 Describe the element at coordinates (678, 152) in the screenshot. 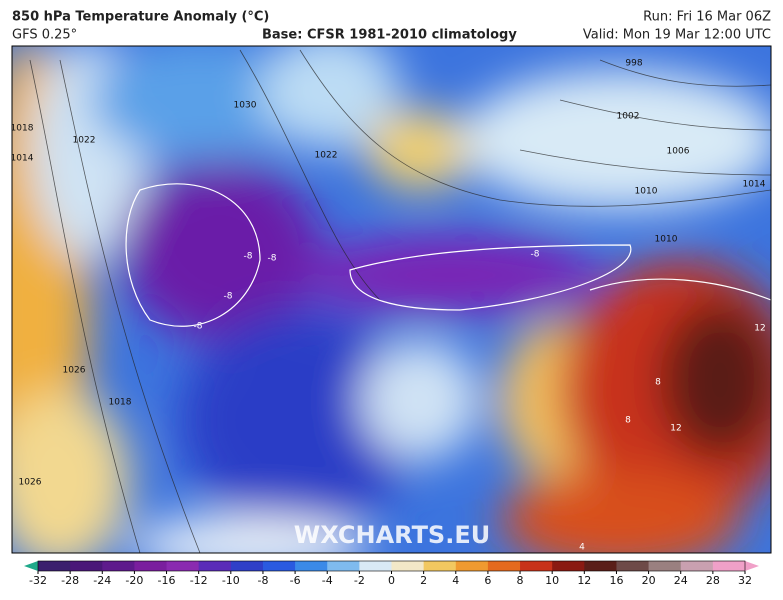

I see `isobar-label: 1006` at that location.